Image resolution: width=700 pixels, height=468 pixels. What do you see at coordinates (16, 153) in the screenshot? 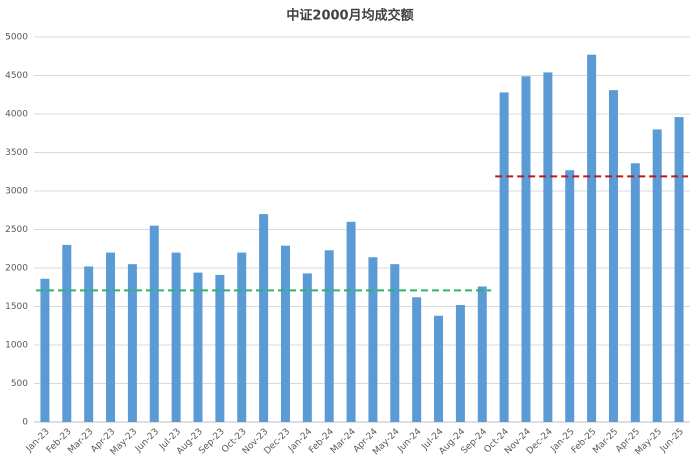
I see `y-tick-label: 3500` at bounding box center [16, 153].